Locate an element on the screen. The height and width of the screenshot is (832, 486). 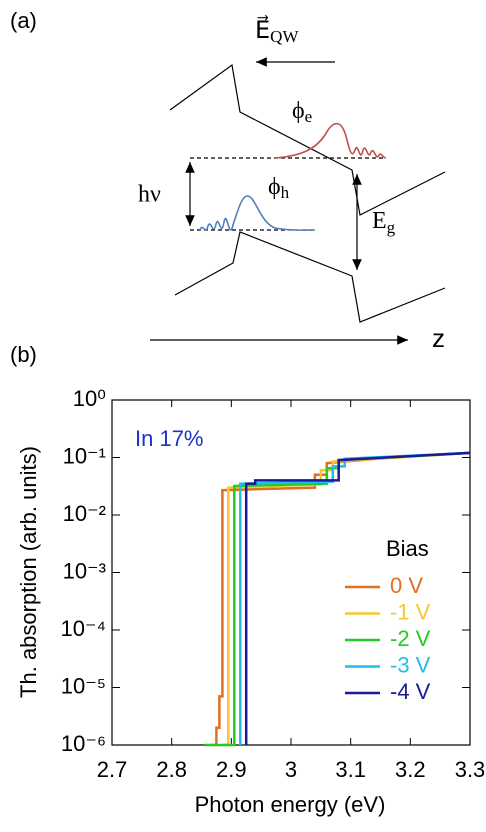
legend-label: -3 V is located at coordinates (410, 664).